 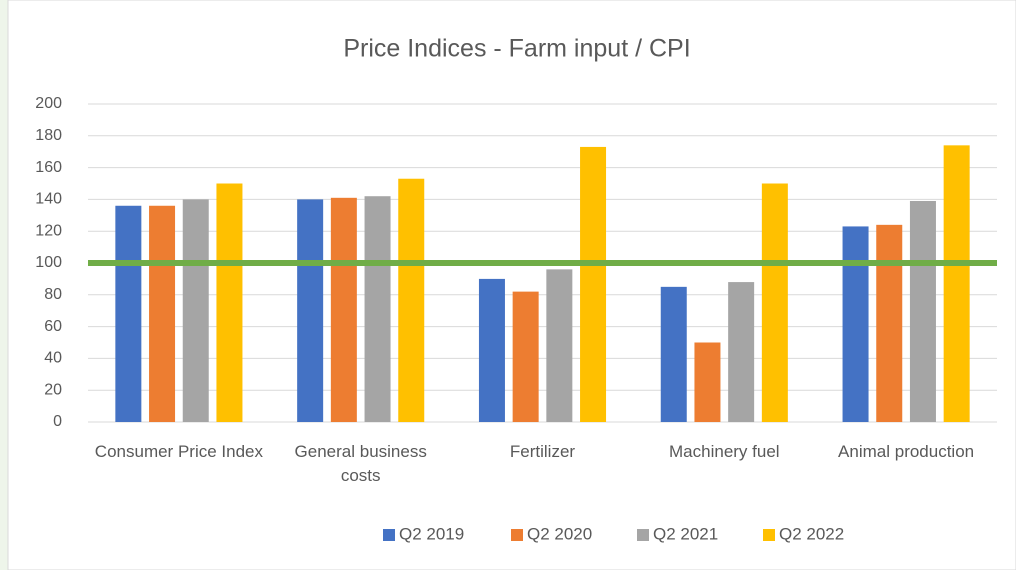 What do you see at coordinates (48, 199) in the screenshot?
I see `y-tick-label: 140` at bounding box center [48, 199].